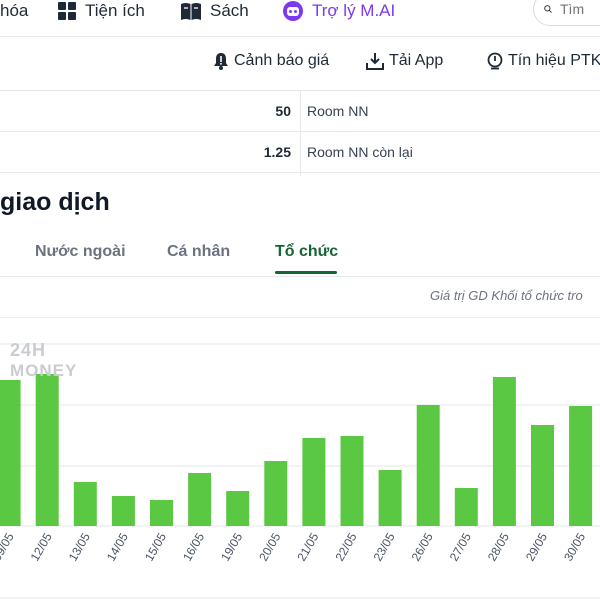  I want to click on x-tick-label: 12/05, so click(41, 546).